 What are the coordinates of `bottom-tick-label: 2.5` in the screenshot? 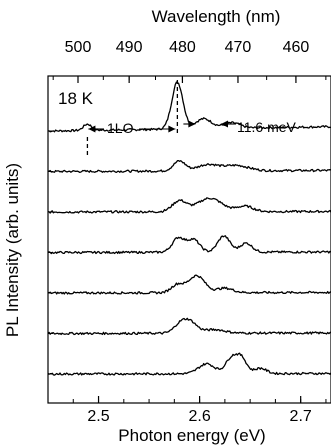 It's located at (98, 416).